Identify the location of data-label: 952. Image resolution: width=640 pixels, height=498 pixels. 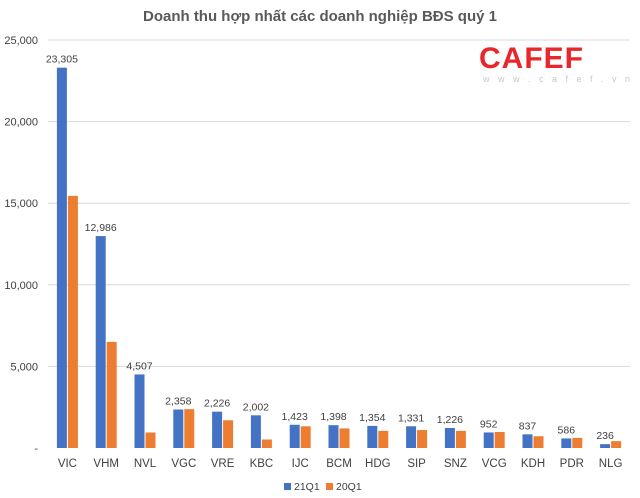
(489, 424).